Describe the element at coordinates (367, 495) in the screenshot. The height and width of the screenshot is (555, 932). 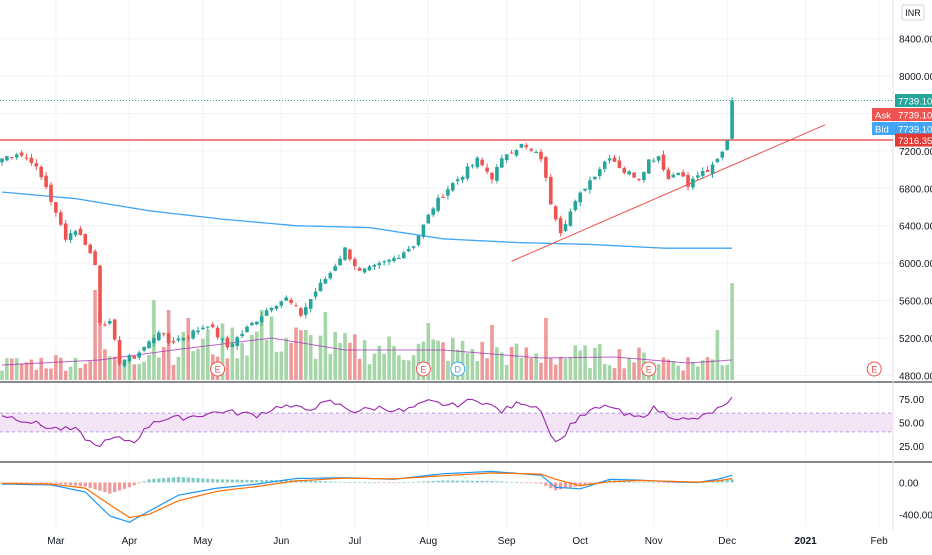
I see `signal-line` at that location.